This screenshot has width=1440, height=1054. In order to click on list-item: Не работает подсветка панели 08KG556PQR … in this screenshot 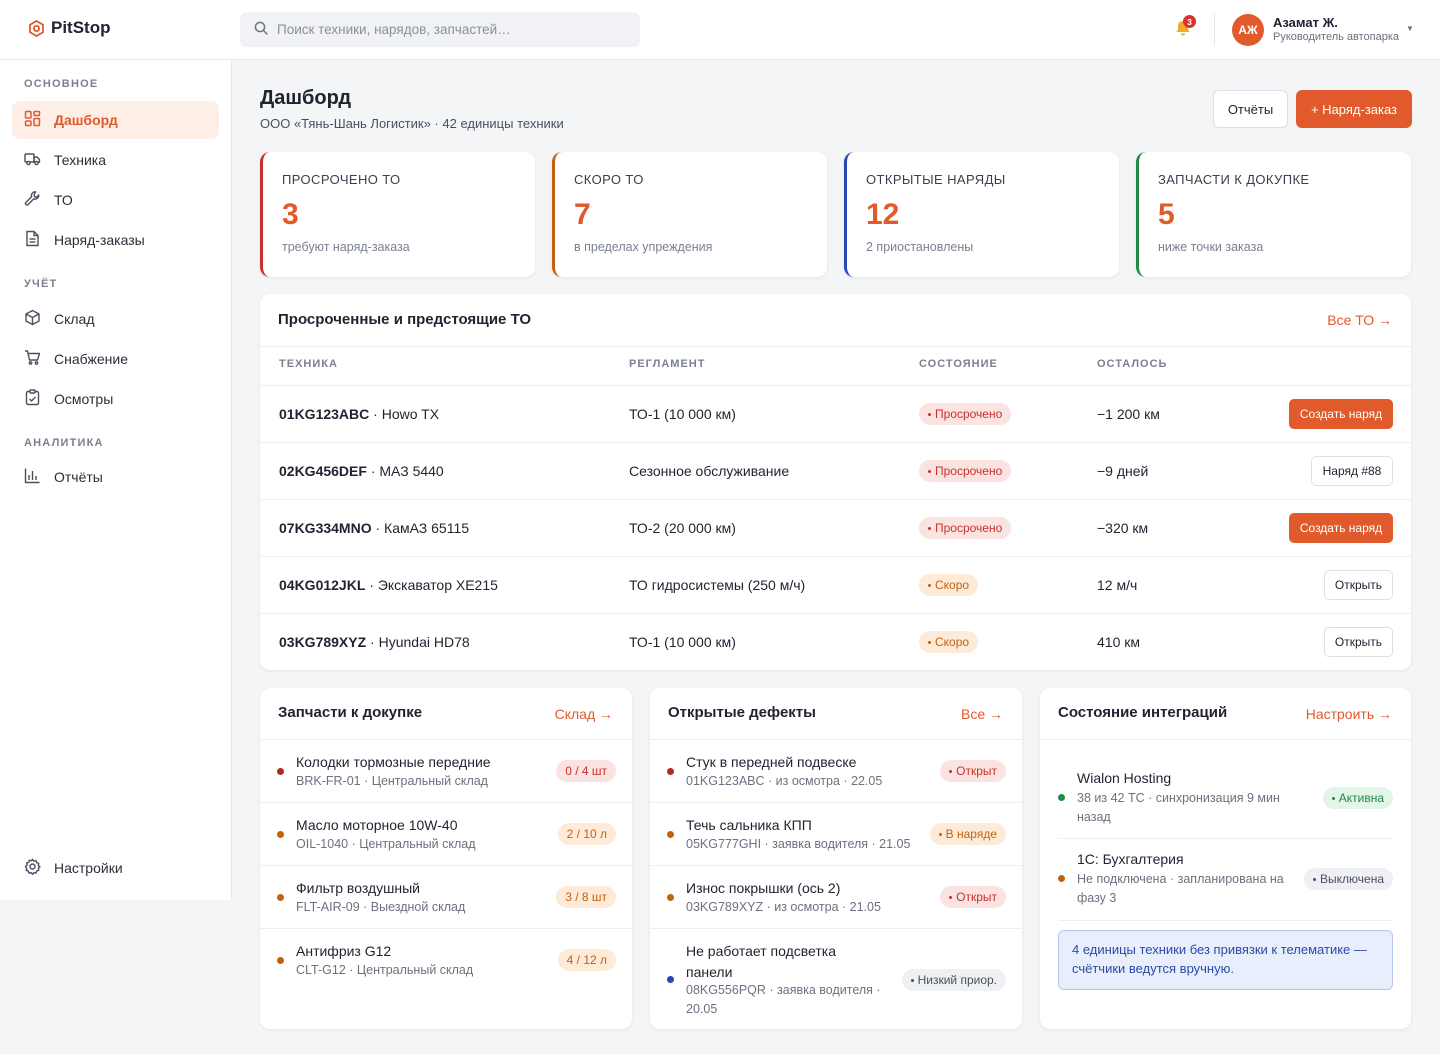, I will do `click(836, 978)`.